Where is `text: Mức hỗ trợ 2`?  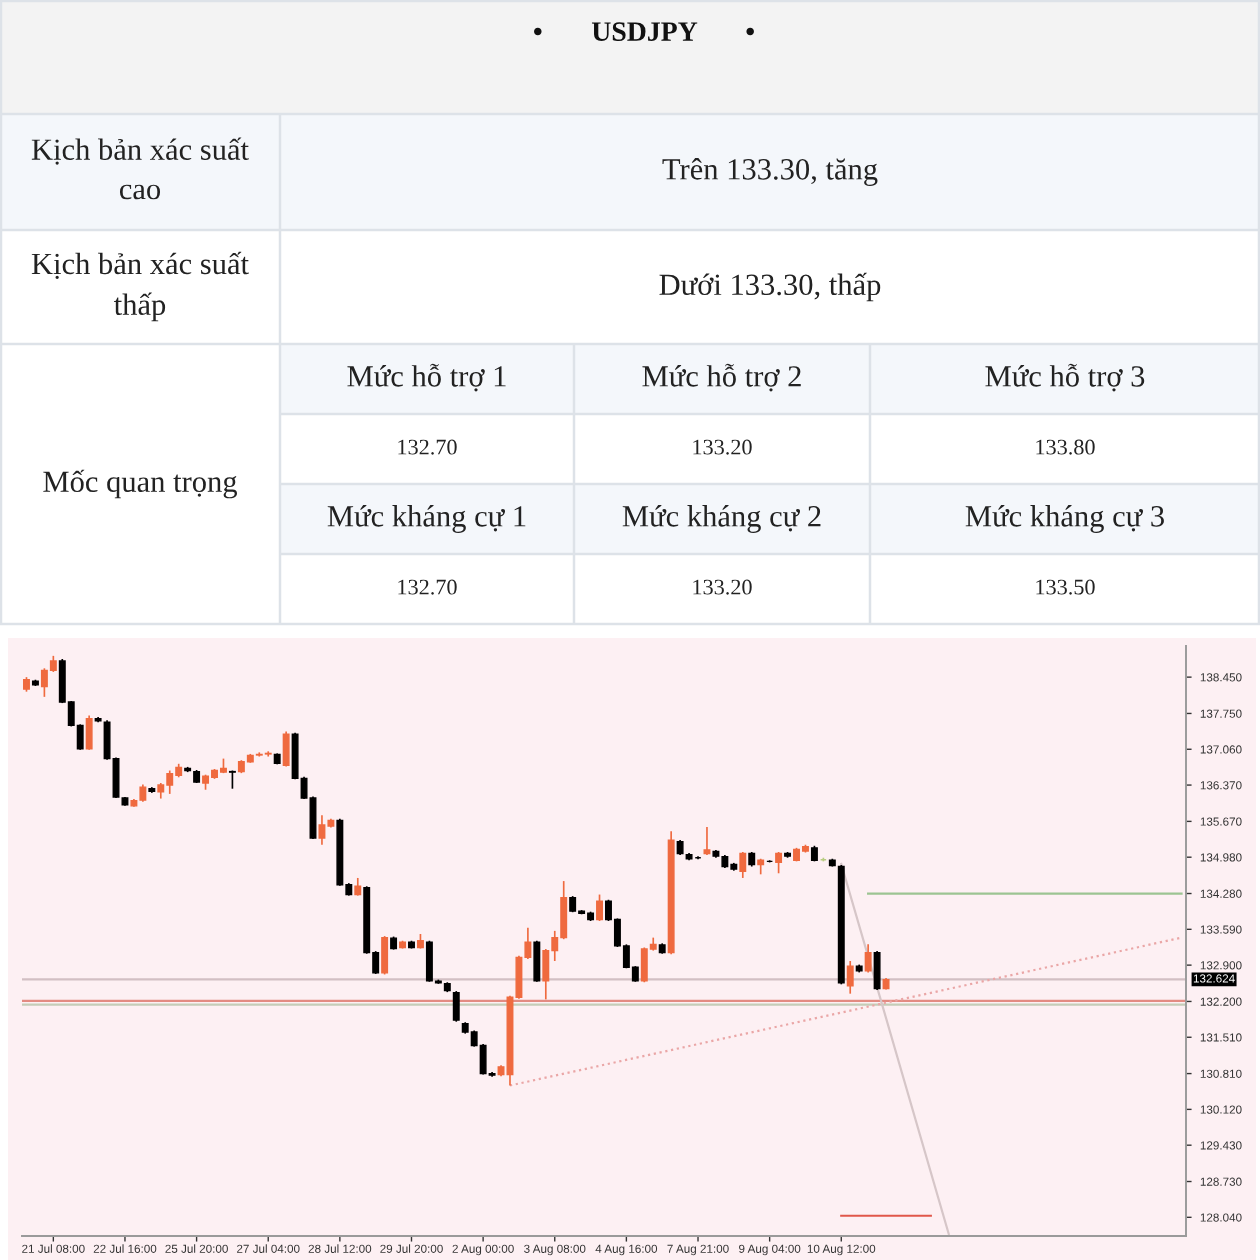
text: Mức hỗ trợ 2 is located at coordinates (721, 377).